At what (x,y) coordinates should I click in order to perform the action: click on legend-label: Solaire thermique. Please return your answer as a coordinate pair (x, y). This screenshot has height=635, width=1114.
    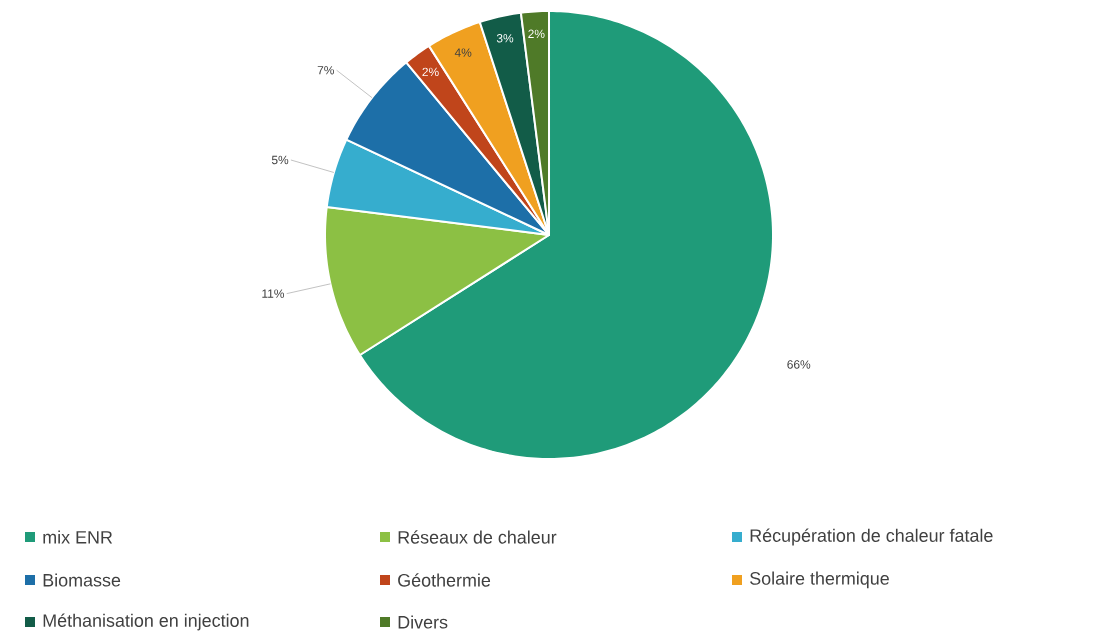
    Looking at the image, I should click on (819, 580).